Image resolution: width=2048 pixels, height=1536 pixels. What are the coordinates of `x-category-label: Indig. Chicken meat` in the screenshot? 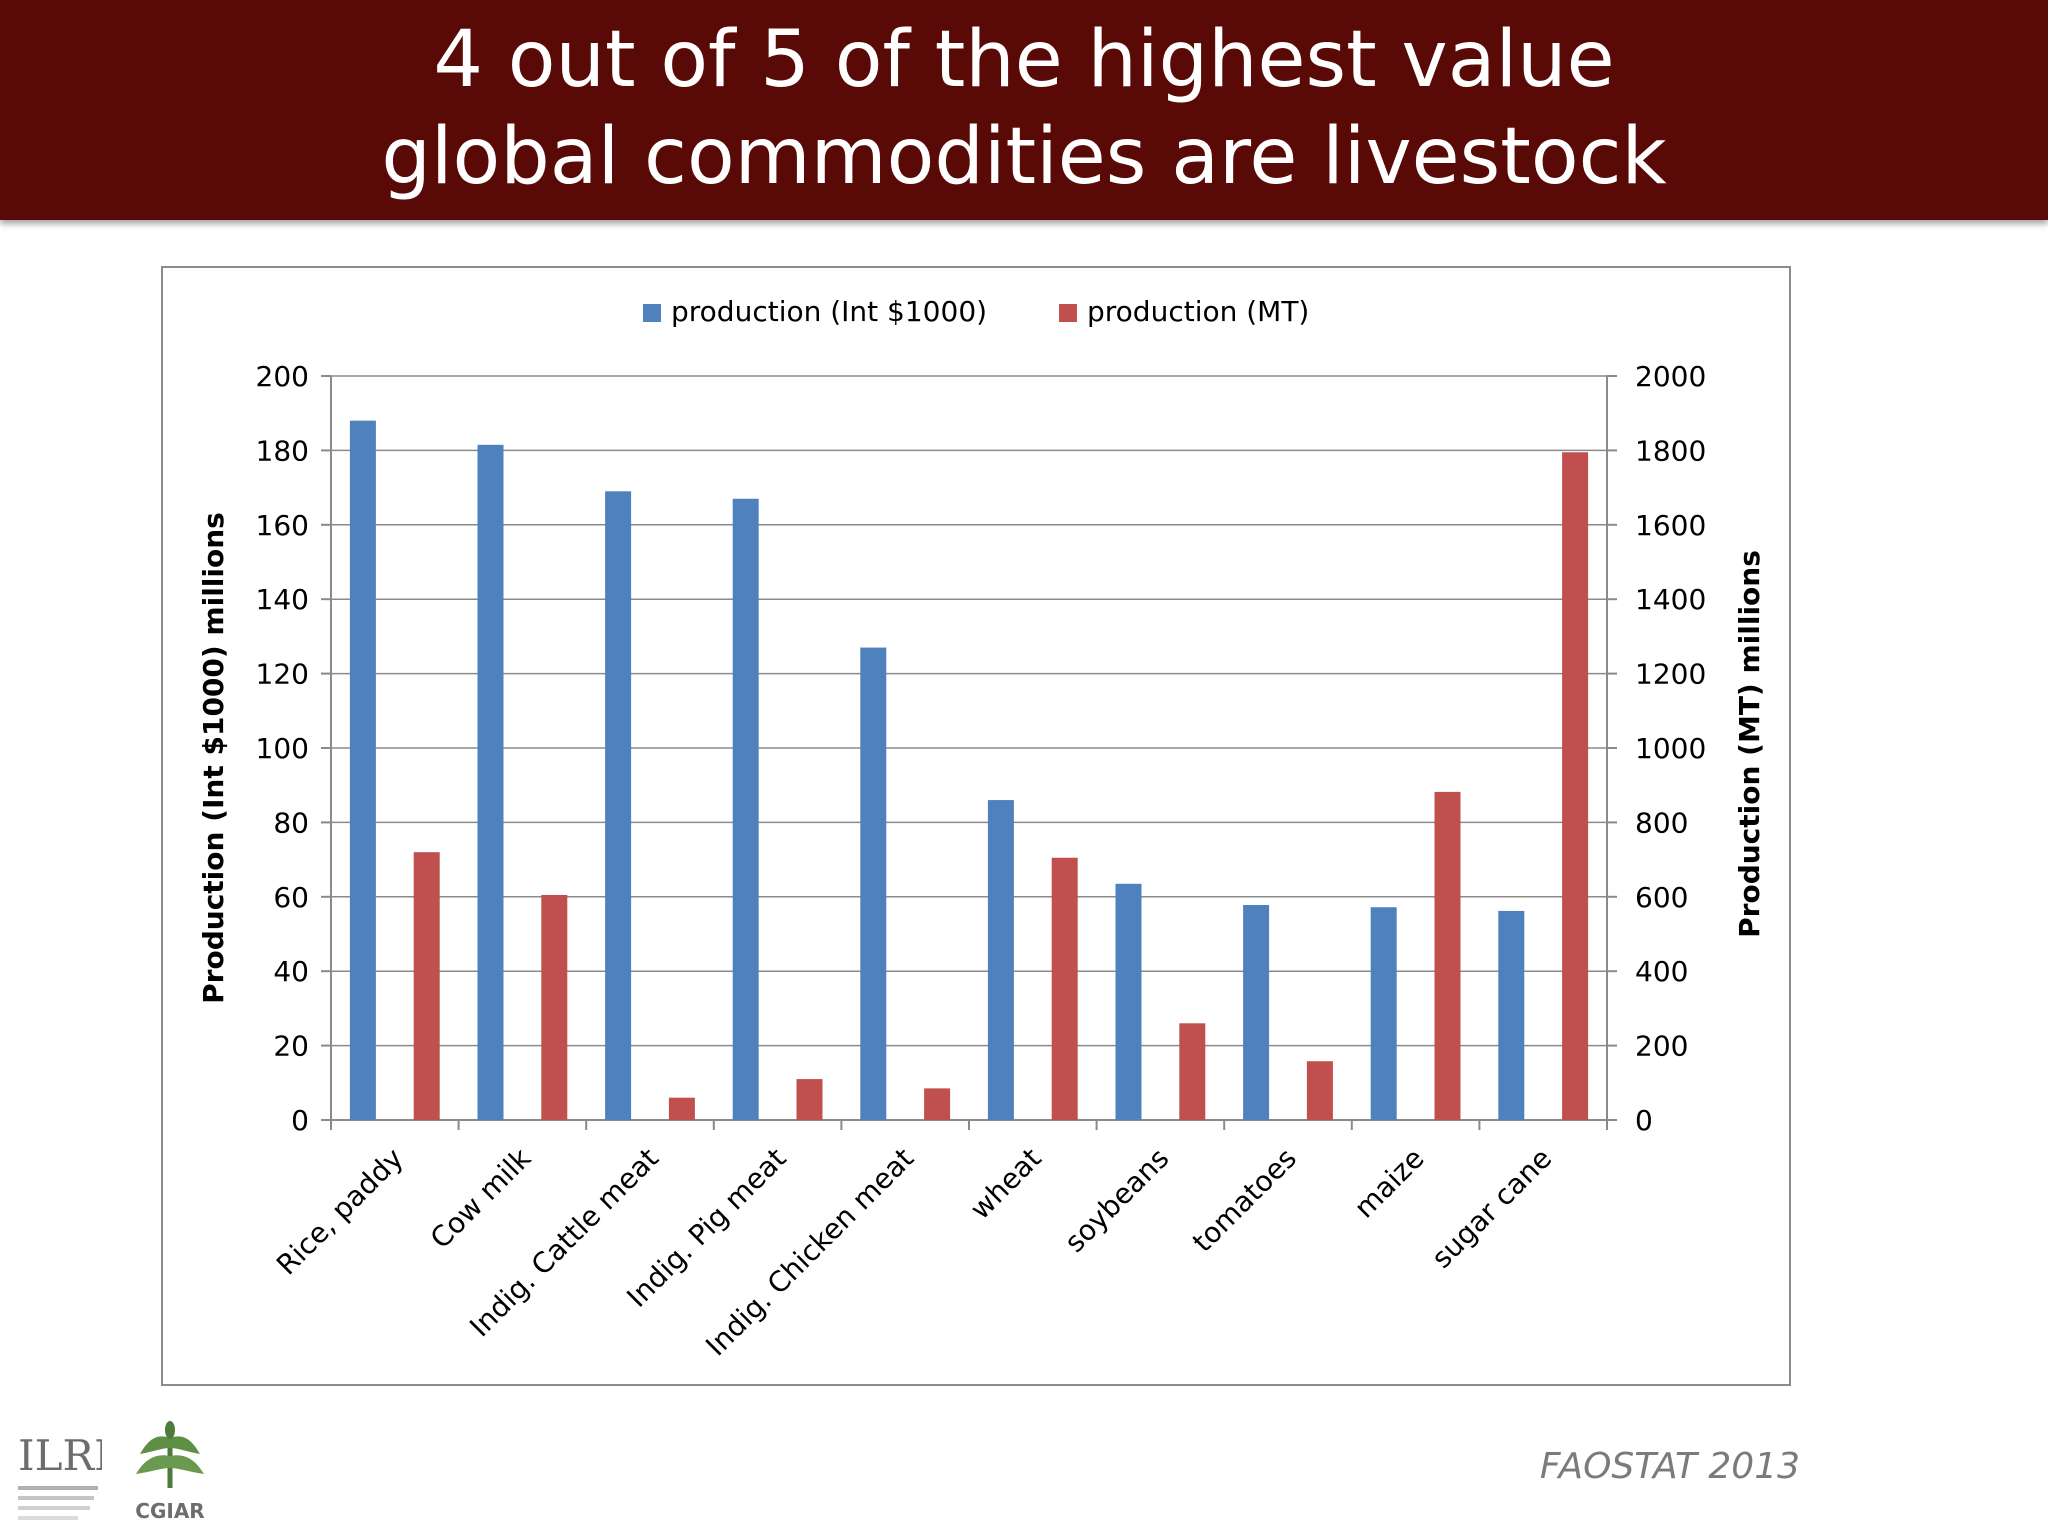 It's located at (809, 1252).